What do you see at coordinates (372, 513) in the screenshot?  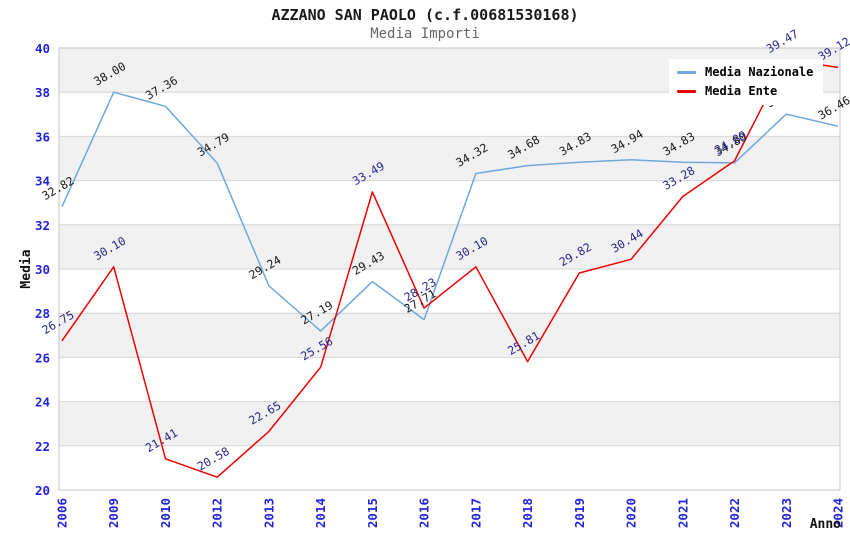 I see `x-tick-2015: 2015` at bounding box center [372, 513].